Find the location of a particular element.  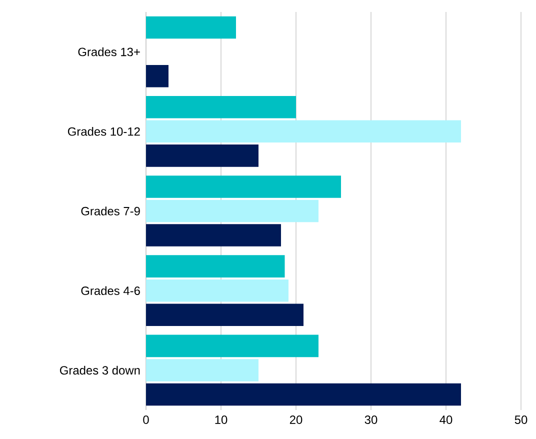

x-tick-label: 10 is located at coordinates (221, 420).